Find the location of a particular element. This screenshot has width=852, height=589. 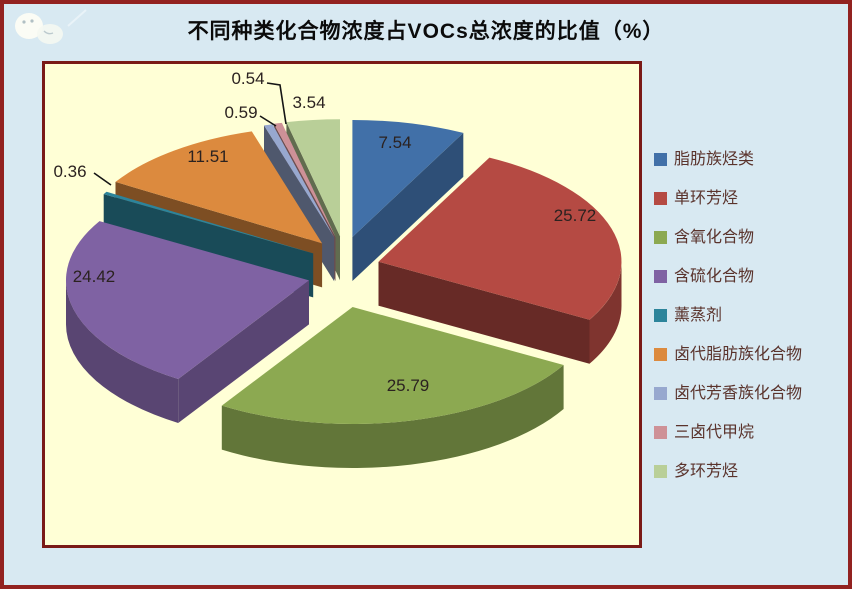

legend-item-7: 三卤代甲烷 is located at coordinates (728, 432).